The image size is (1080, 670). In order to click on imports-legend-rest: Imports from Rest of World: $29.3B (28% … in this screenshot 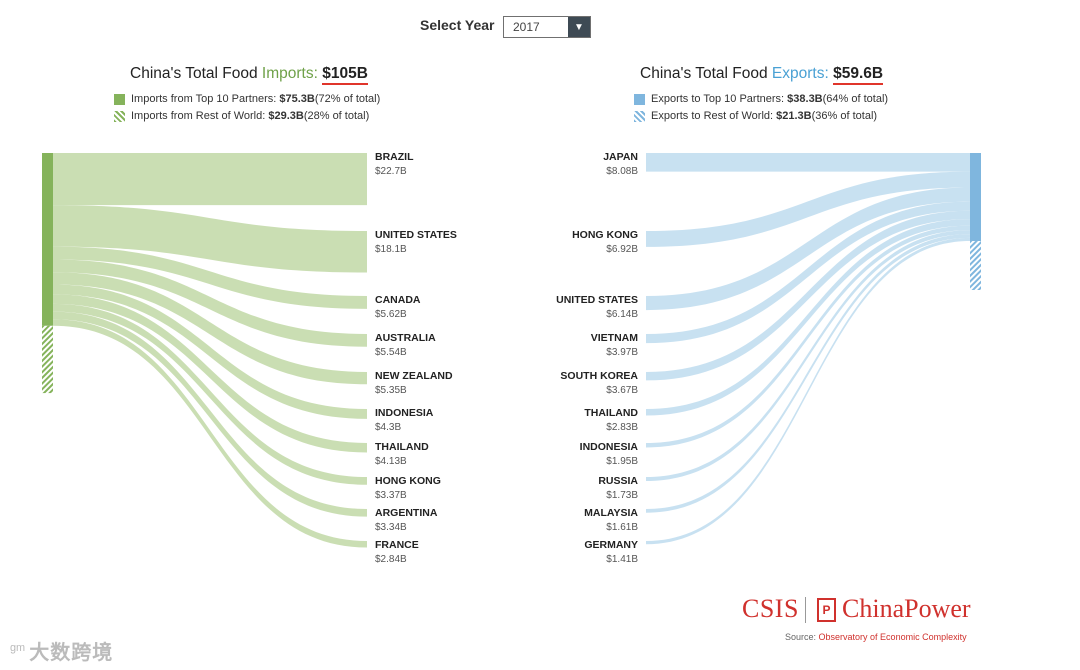, I will do `click(241, 116)`.